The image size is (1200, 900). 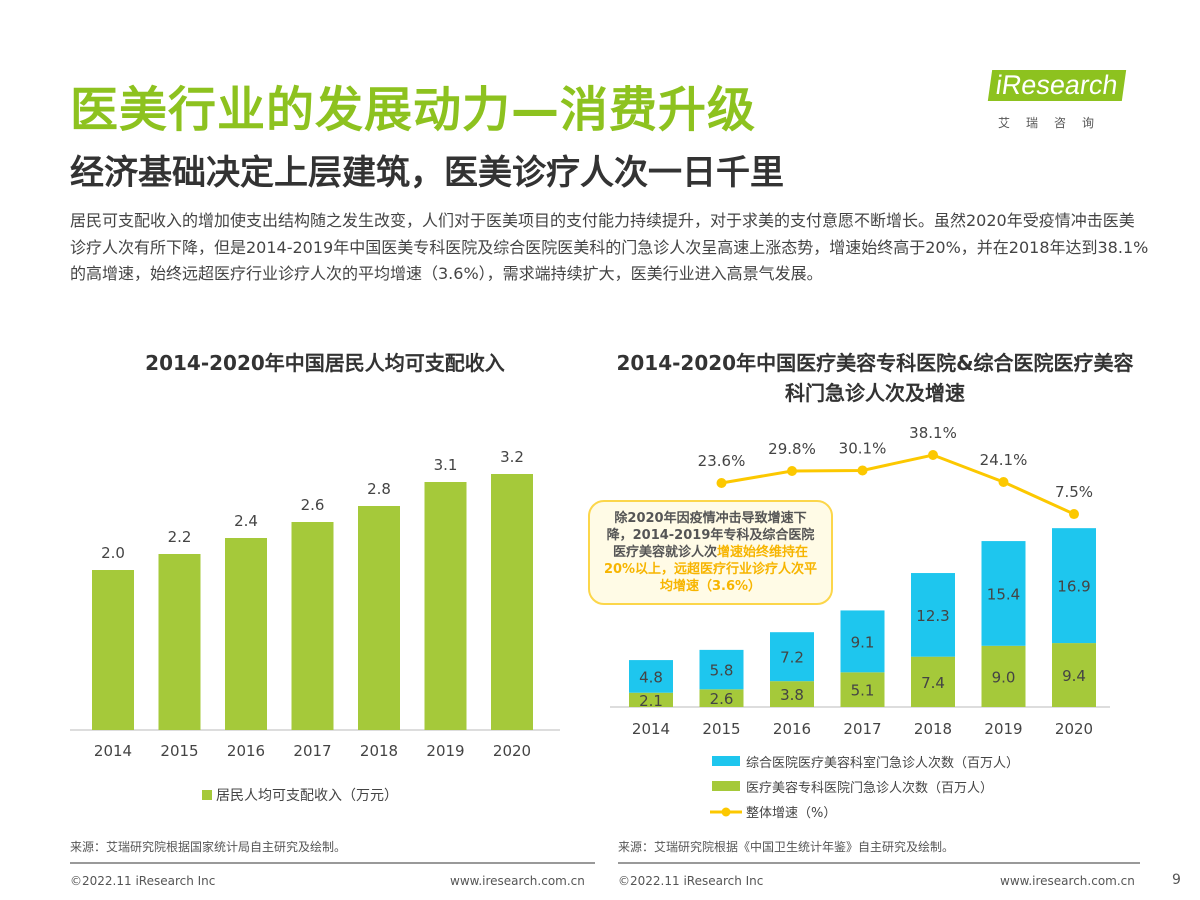 What do you see at coordinates (1004, 460) in the screenshot?
I see `growth-label: 24.1%` at bounding box center [1004, 460].